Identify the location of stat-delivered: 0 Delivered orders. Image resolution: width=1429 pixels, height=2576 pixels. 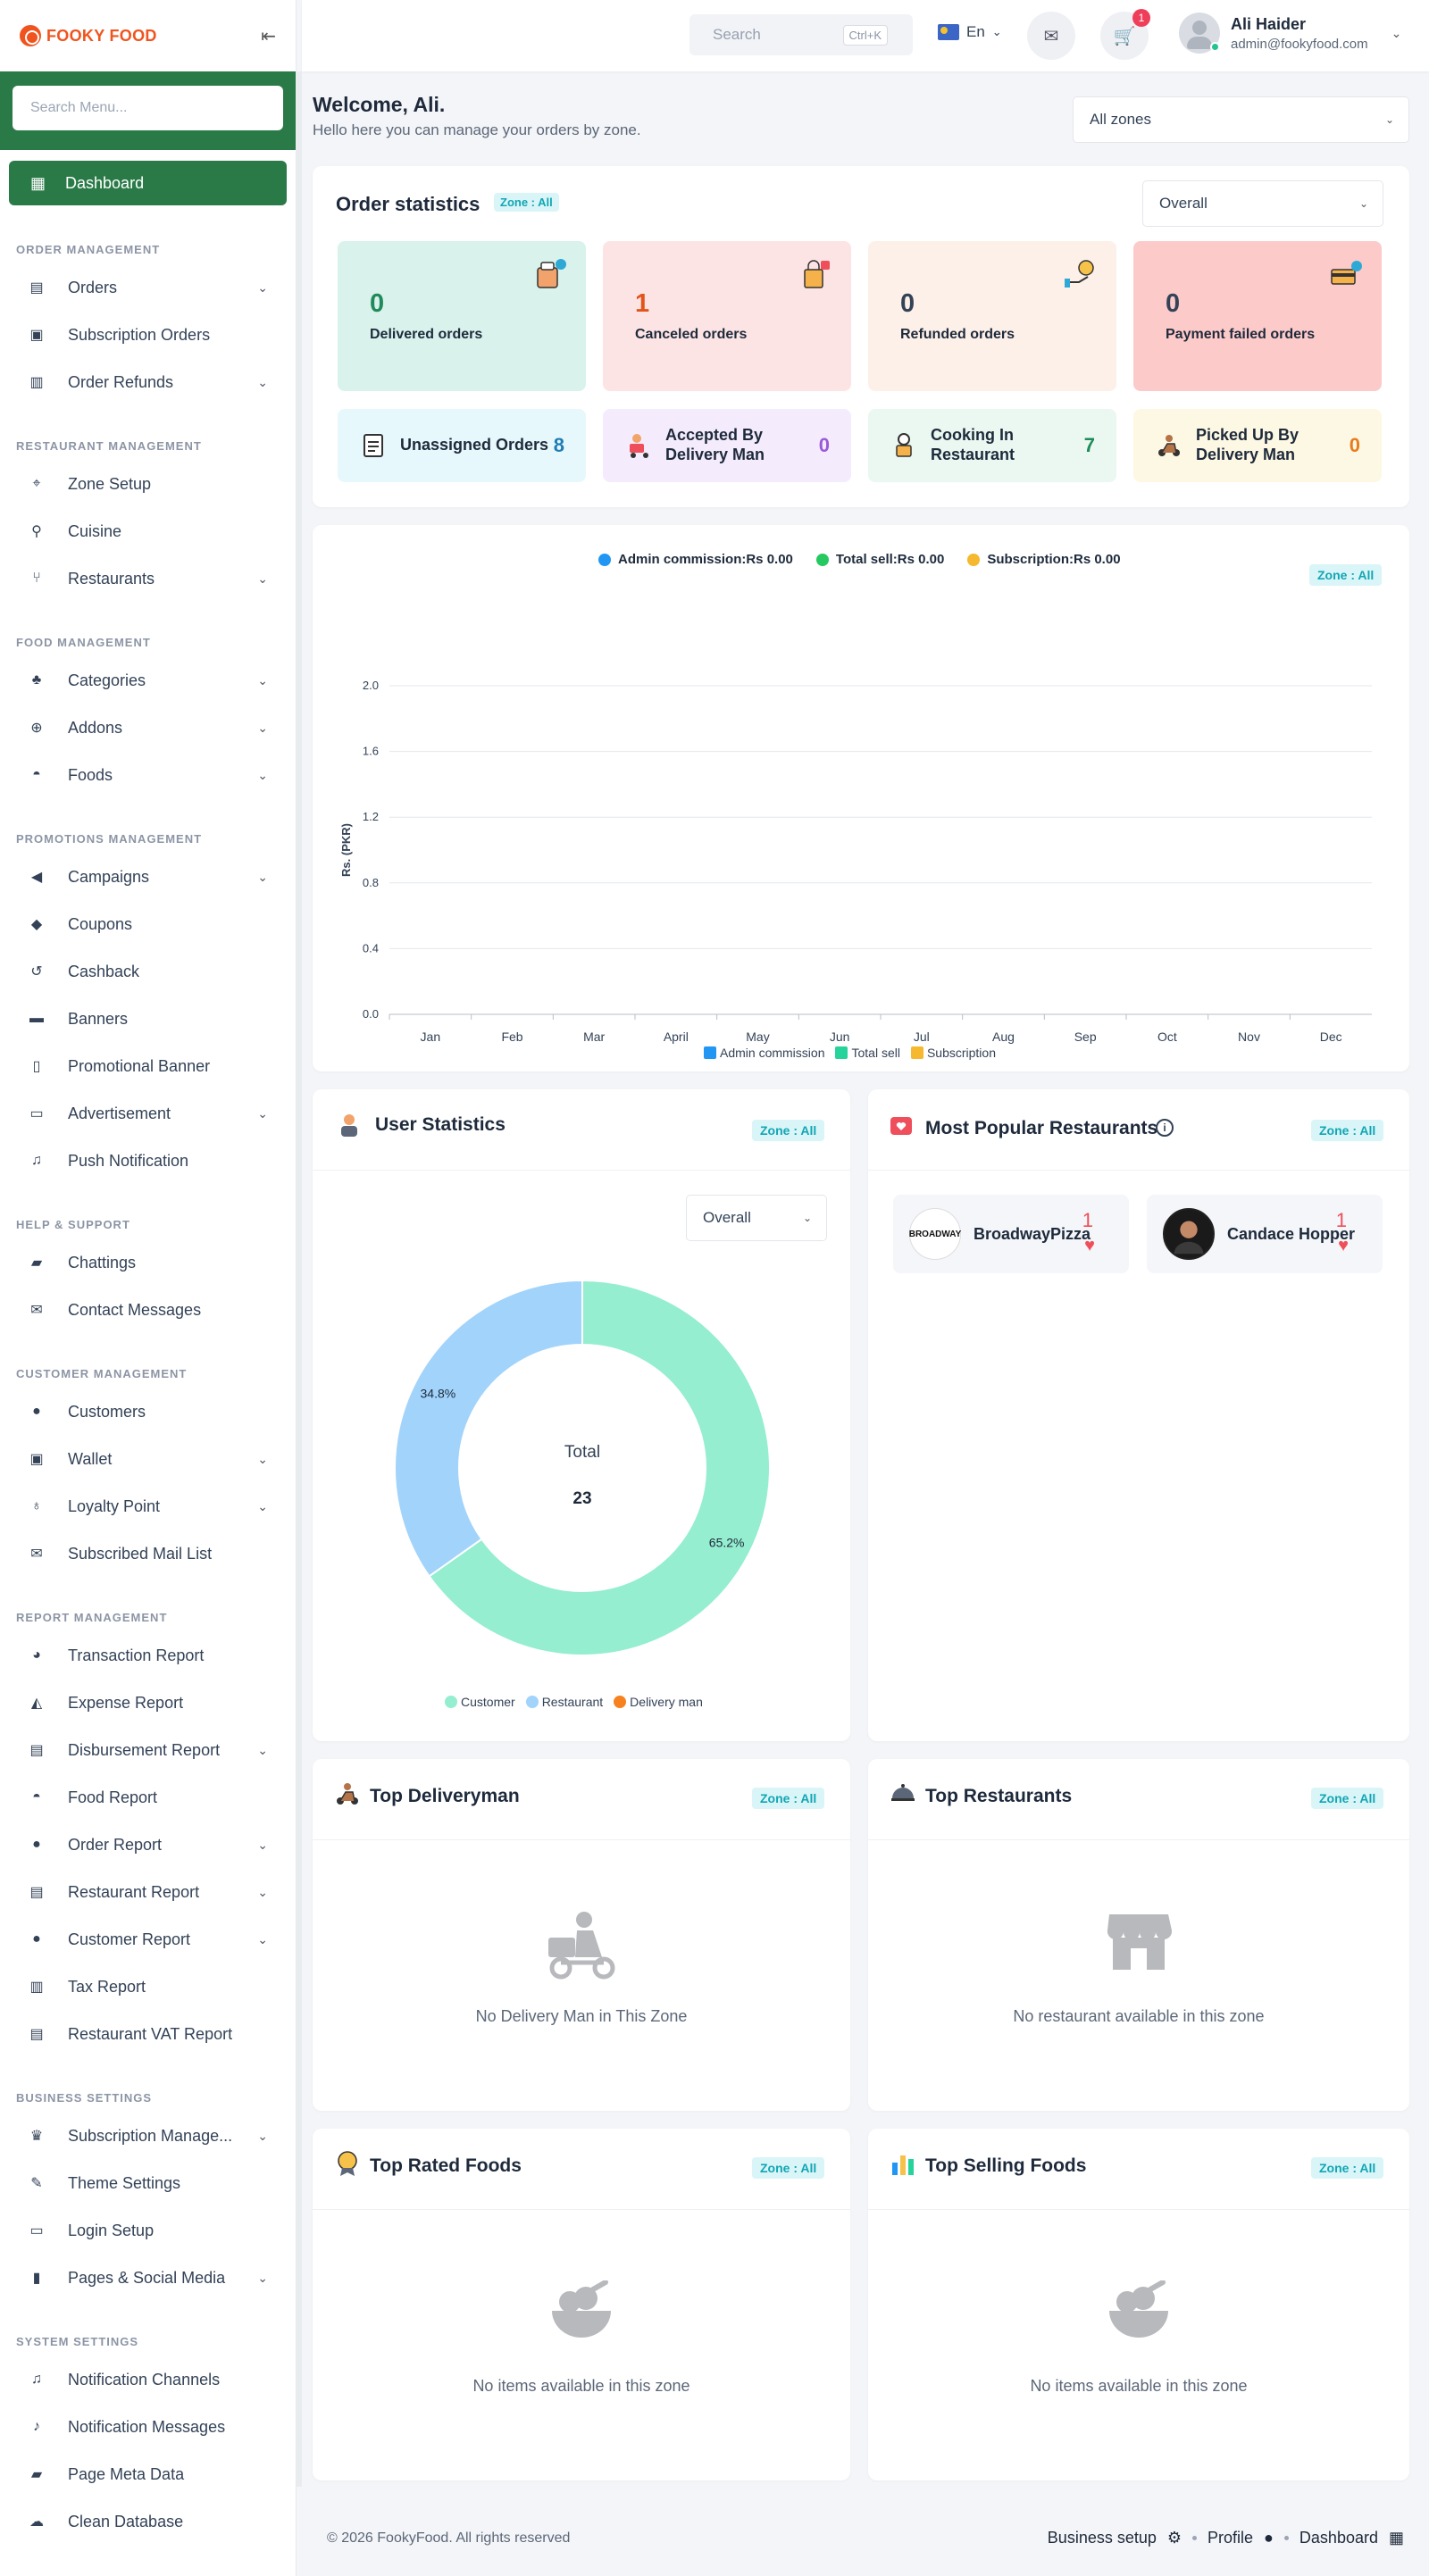
(462, 316).